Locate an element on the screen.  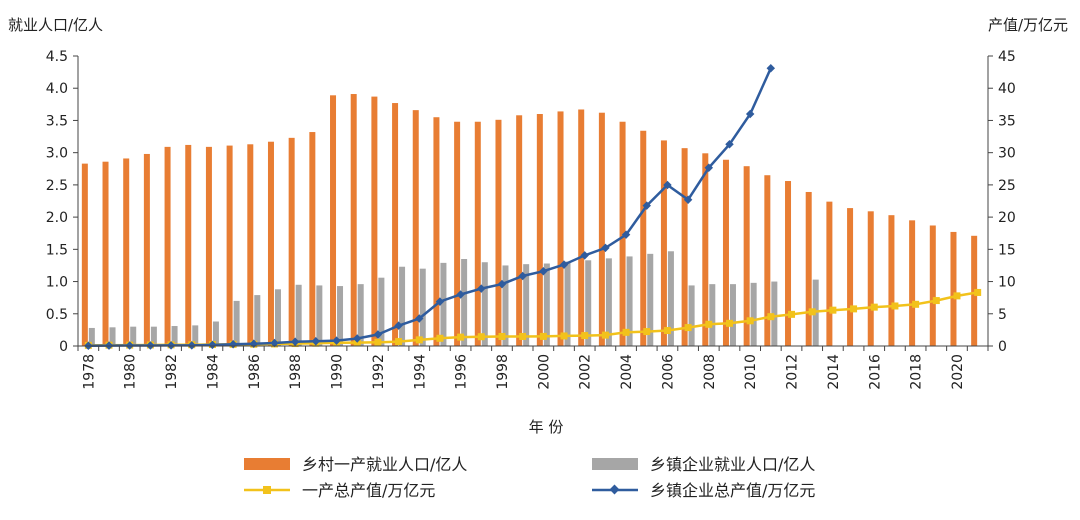
left-tick-label: 4.5 is located at coordinates (57, 57).